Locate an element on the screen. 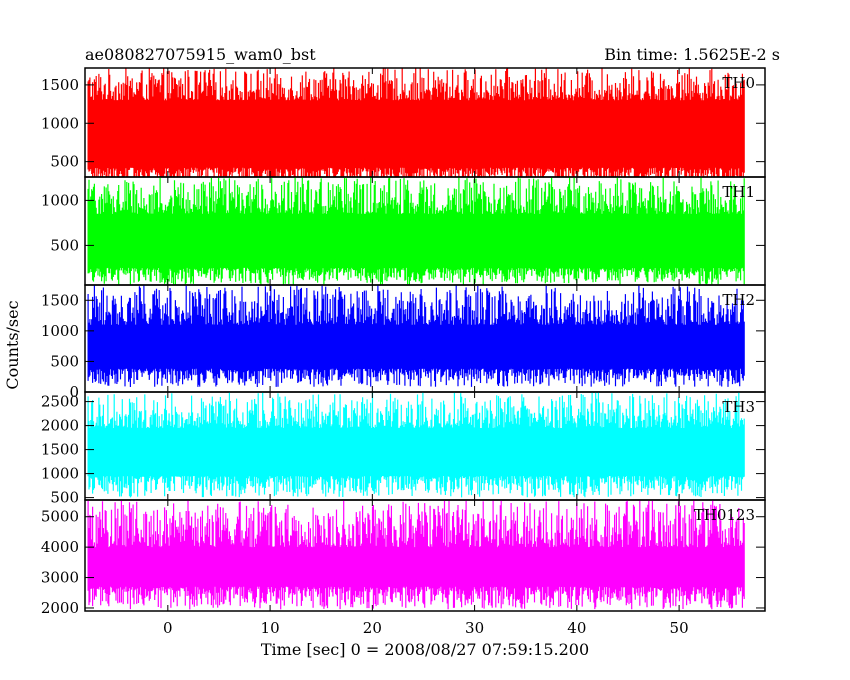 The width and height of the screenshot is (850, 680). series-th0 is located at coordinates (416, 122).